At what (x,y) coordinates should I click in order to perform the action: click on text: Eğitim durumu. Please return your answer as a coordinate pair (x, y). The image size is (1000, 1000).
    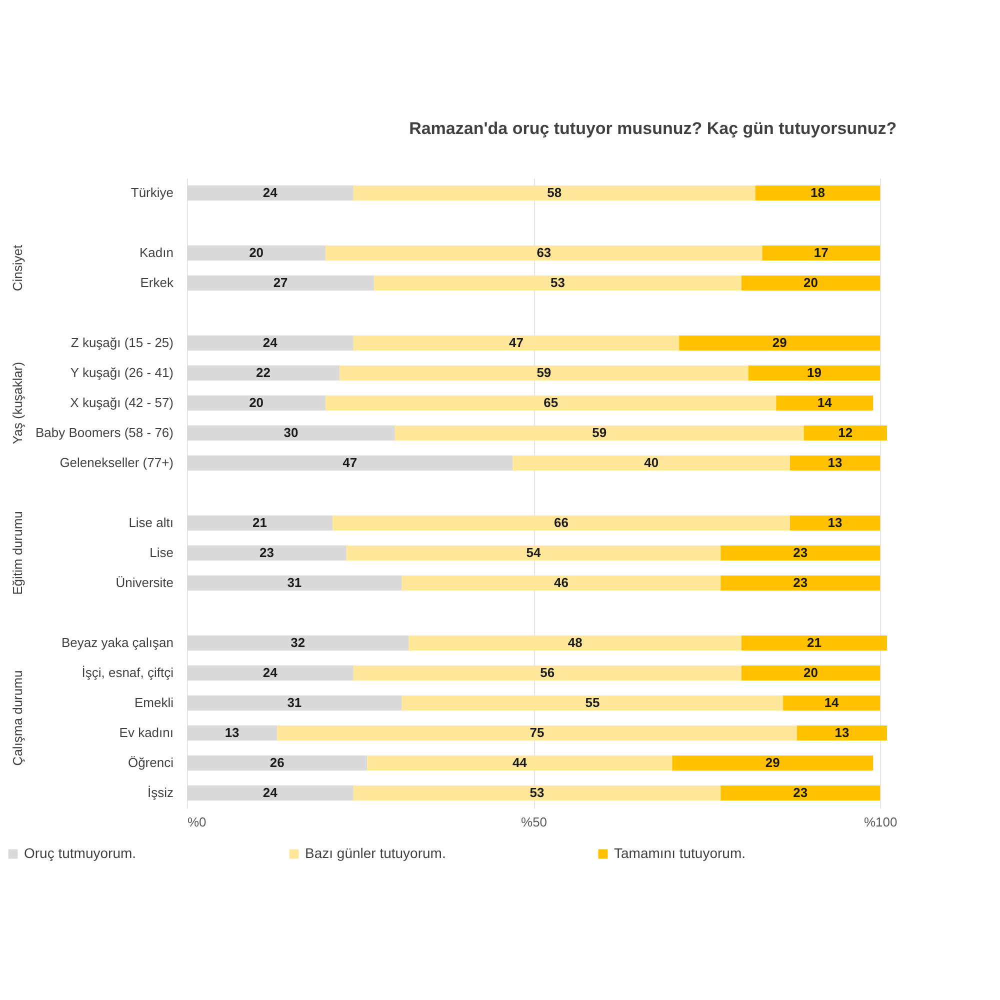
    Looking at the image, I should click on (17, 553).